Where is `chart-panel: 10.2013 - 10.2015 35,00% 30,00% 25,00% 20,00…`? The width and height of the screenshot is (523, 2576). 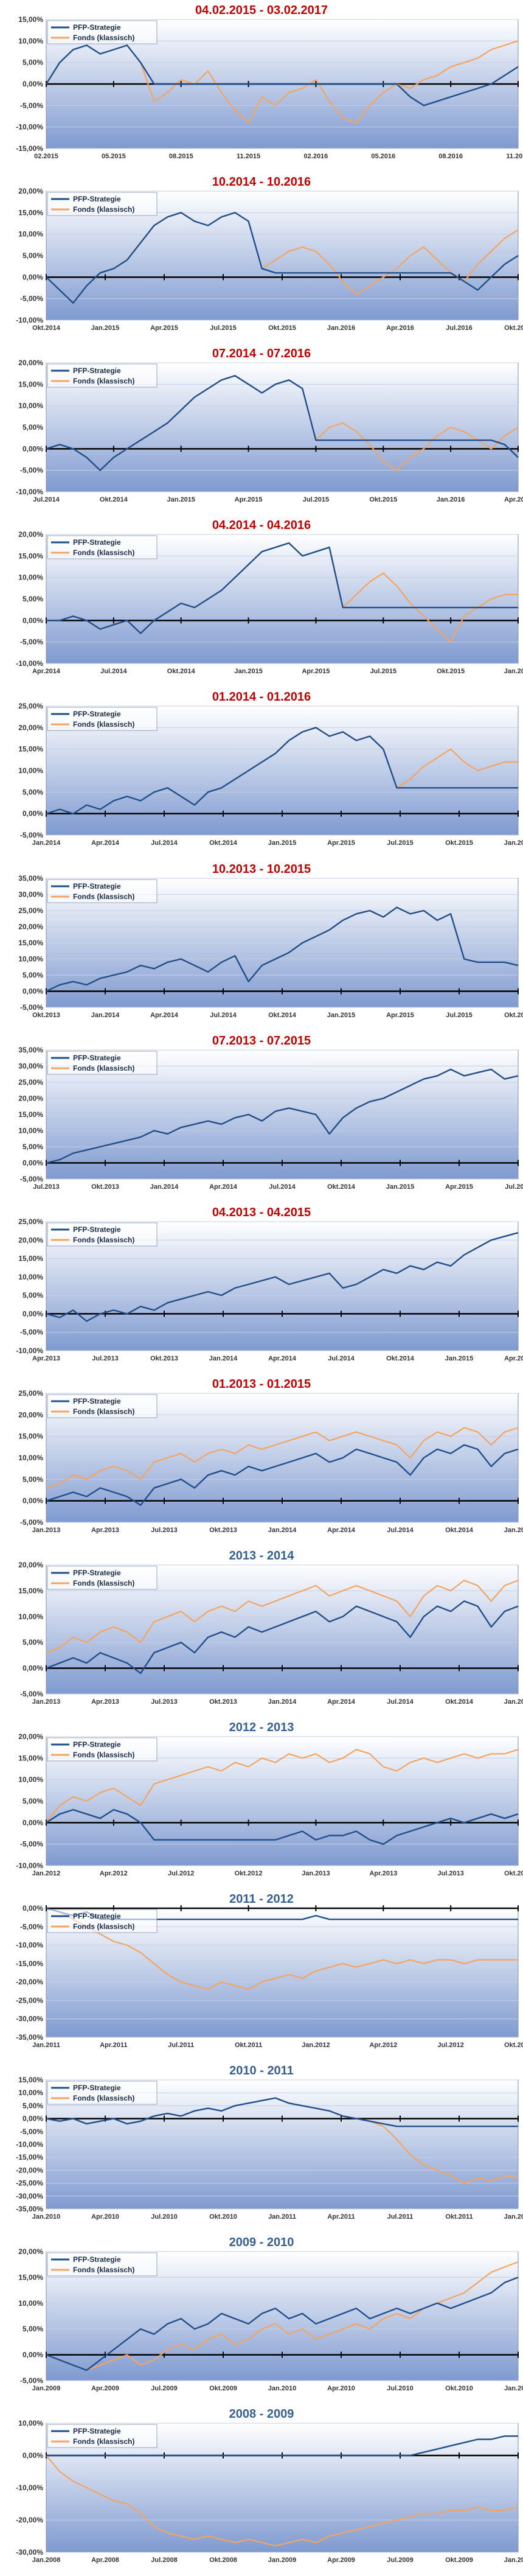
chart-panel: 10.2013 - 10.2015 35,00% 30,00% 25,00% 20,00… is located at coordinates (261, 945).